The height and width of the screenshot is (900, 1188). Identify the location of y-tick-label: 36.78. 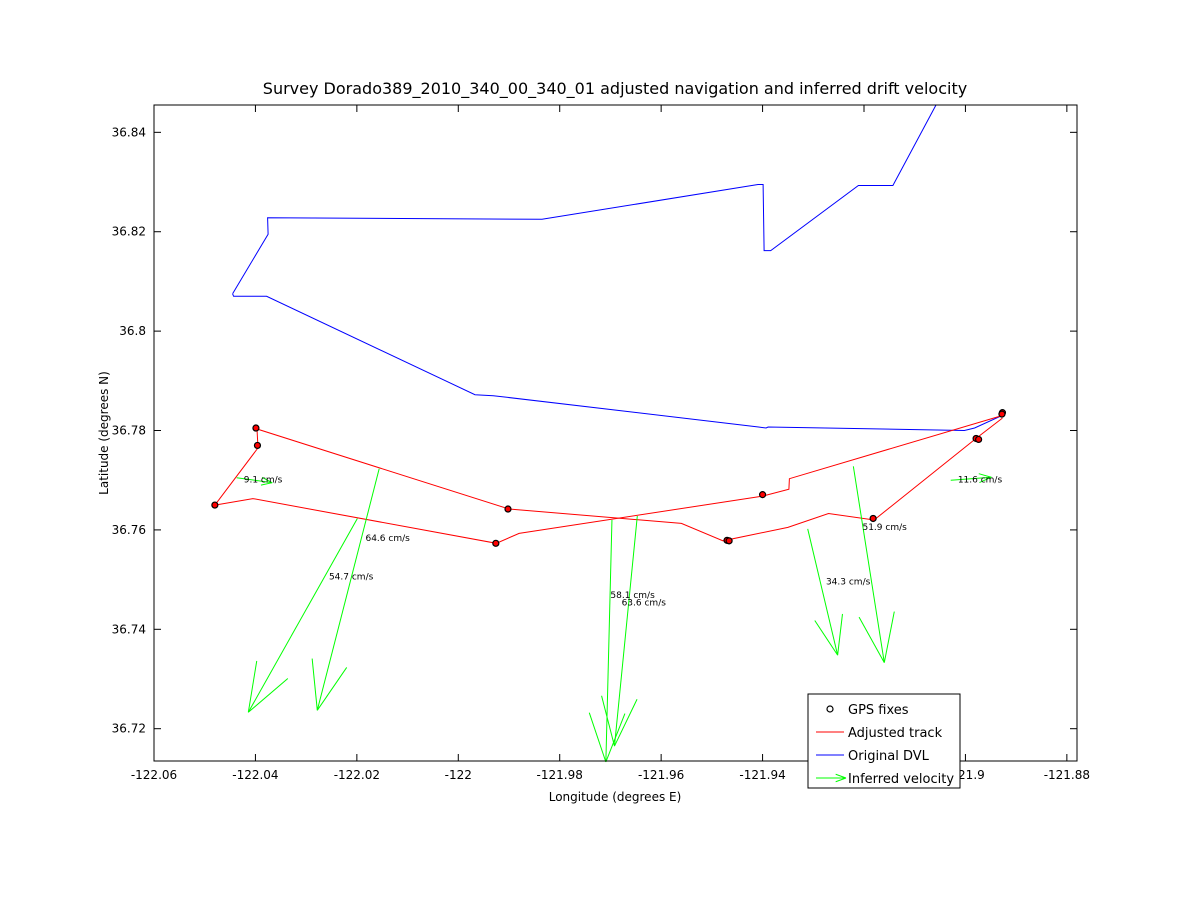
(129, 431).